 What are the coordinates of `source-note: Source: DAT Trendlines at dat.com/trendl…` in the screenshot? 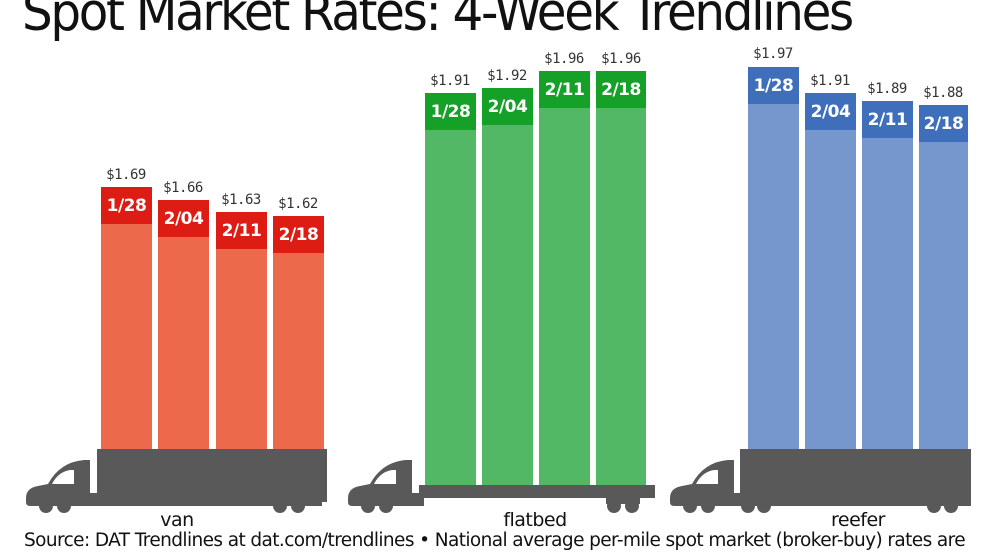 It's located at (495, 540).